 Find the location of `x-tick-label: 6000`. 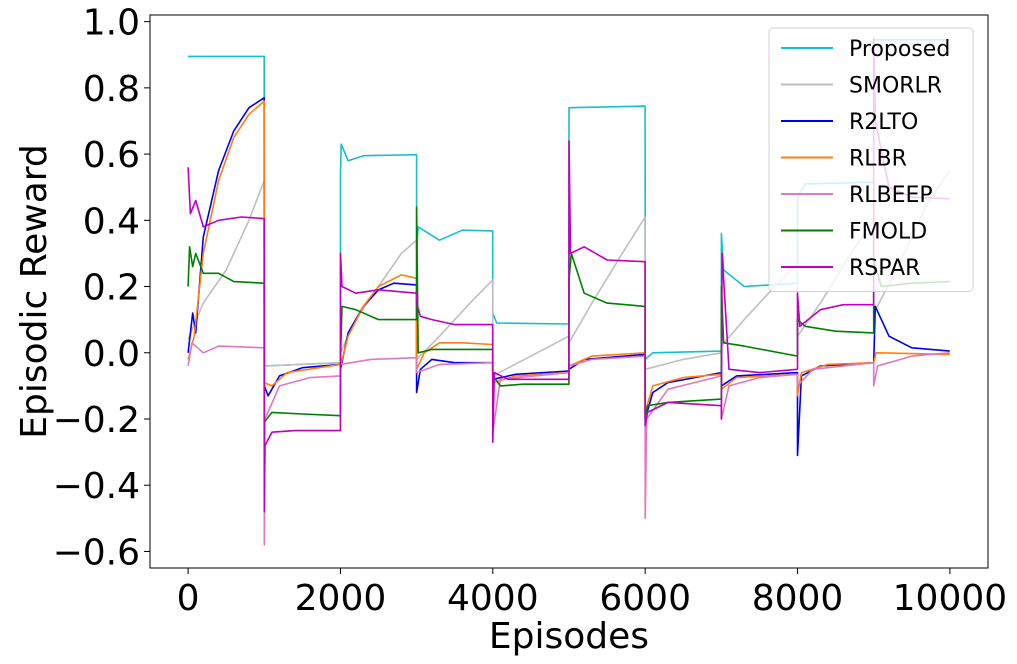

x-tick-label: 6000 is located at coordinates (645, 598).